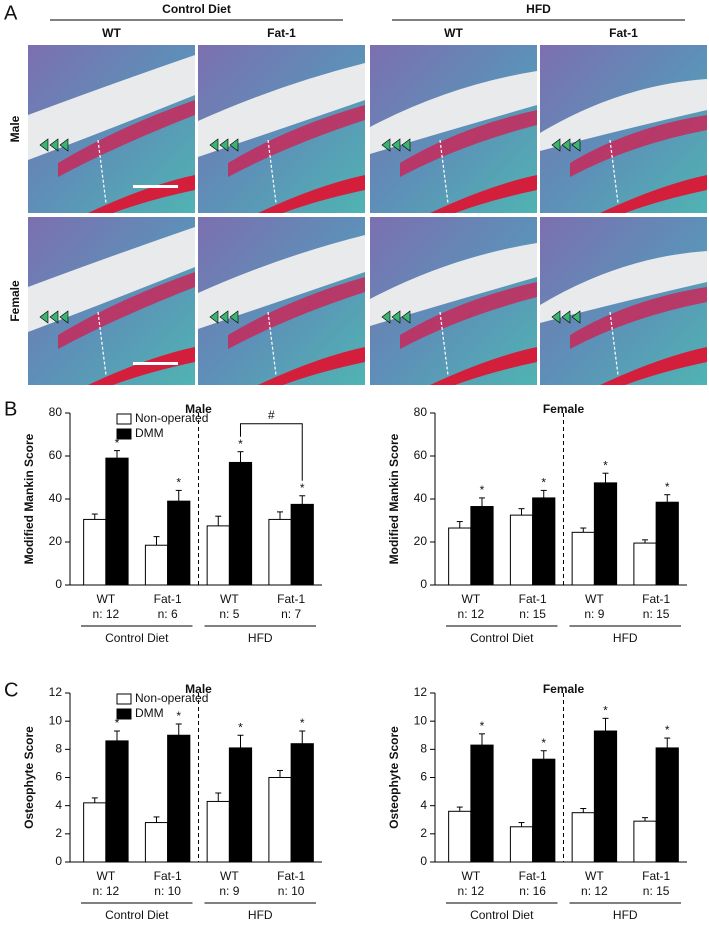  Describe the element at coordinates (291, 614) in the screenshot. I see `n-label: n: 7` at that location.